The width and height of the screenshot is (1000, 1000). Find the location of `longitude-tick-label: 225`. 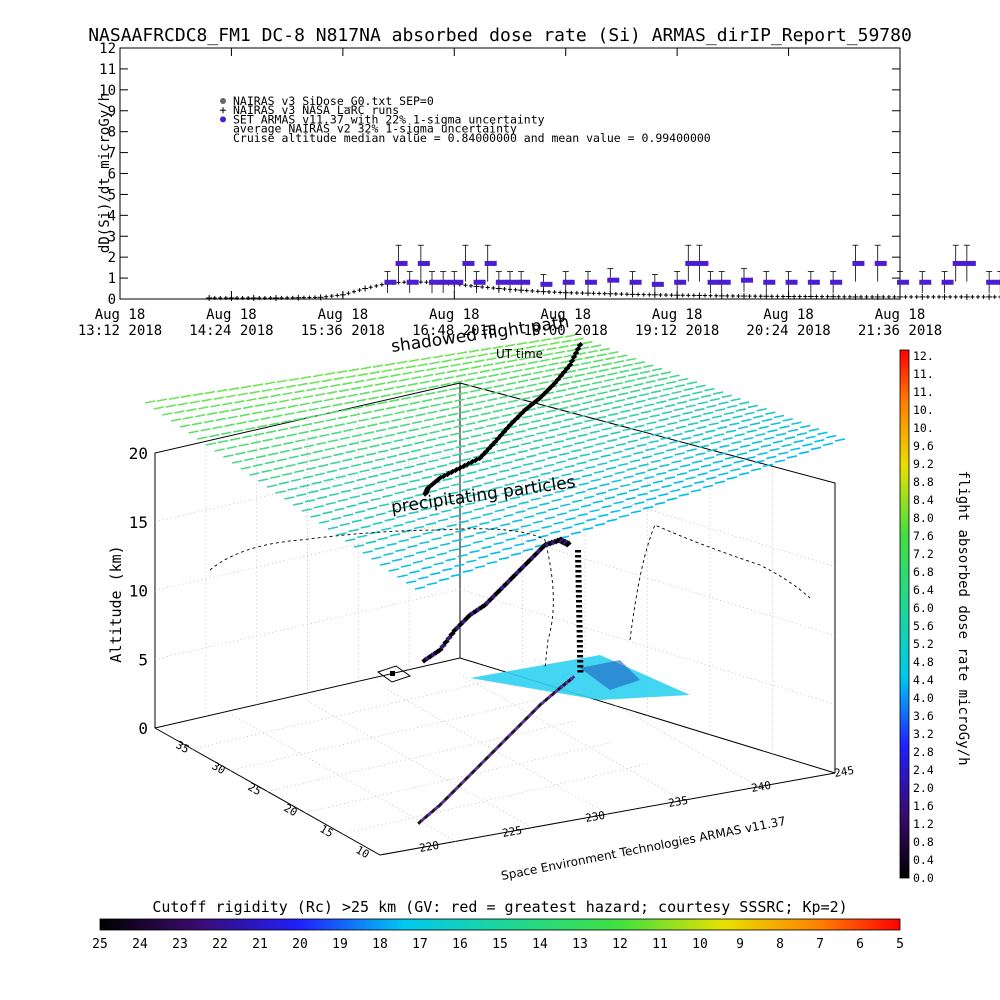

longitude-tick-label: 225 is located at coordinates (512, 832).